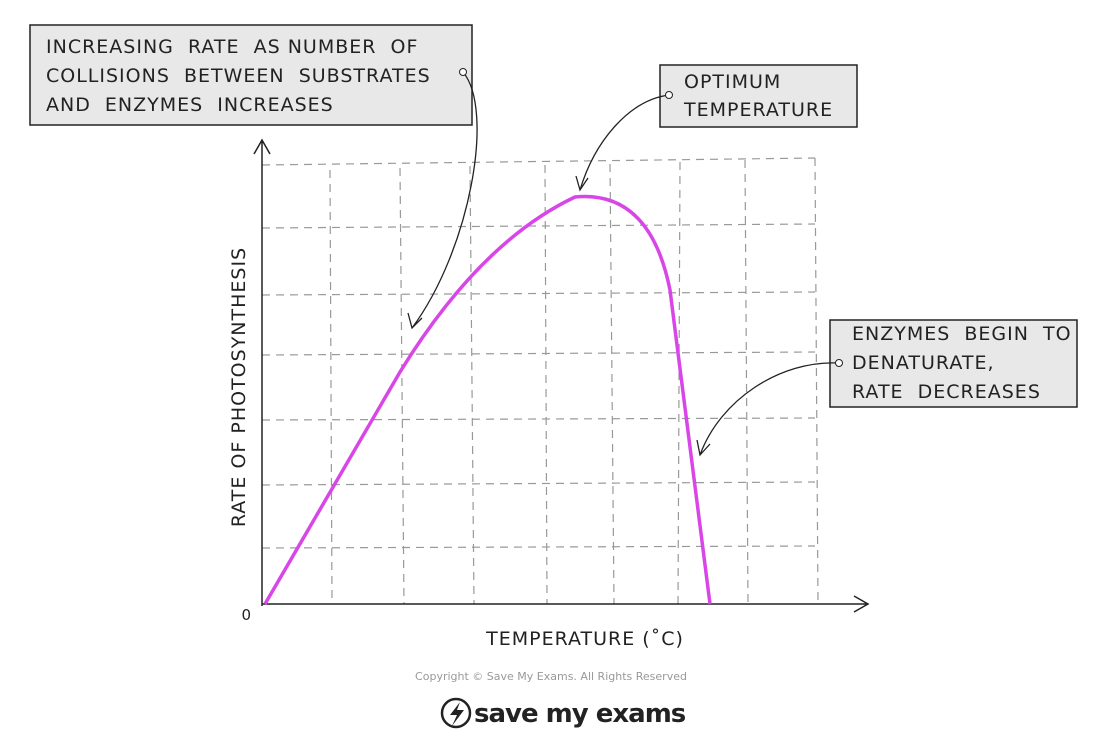 This screenshot has height=745, width=1100. What do you see at coordinates (239, 387) in the screenshot?
I see `y-axis-label: RATE OF PHOTOSYNTHESIS` at bounding box center [239, 387].